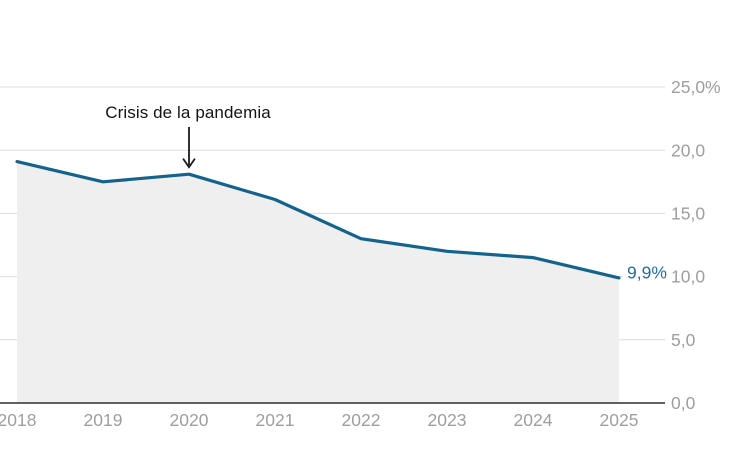  What do you see at coordinates (18, 420) in the screenshot?
I see `x-tick-label: 2018` at bounding box center [18, 420].